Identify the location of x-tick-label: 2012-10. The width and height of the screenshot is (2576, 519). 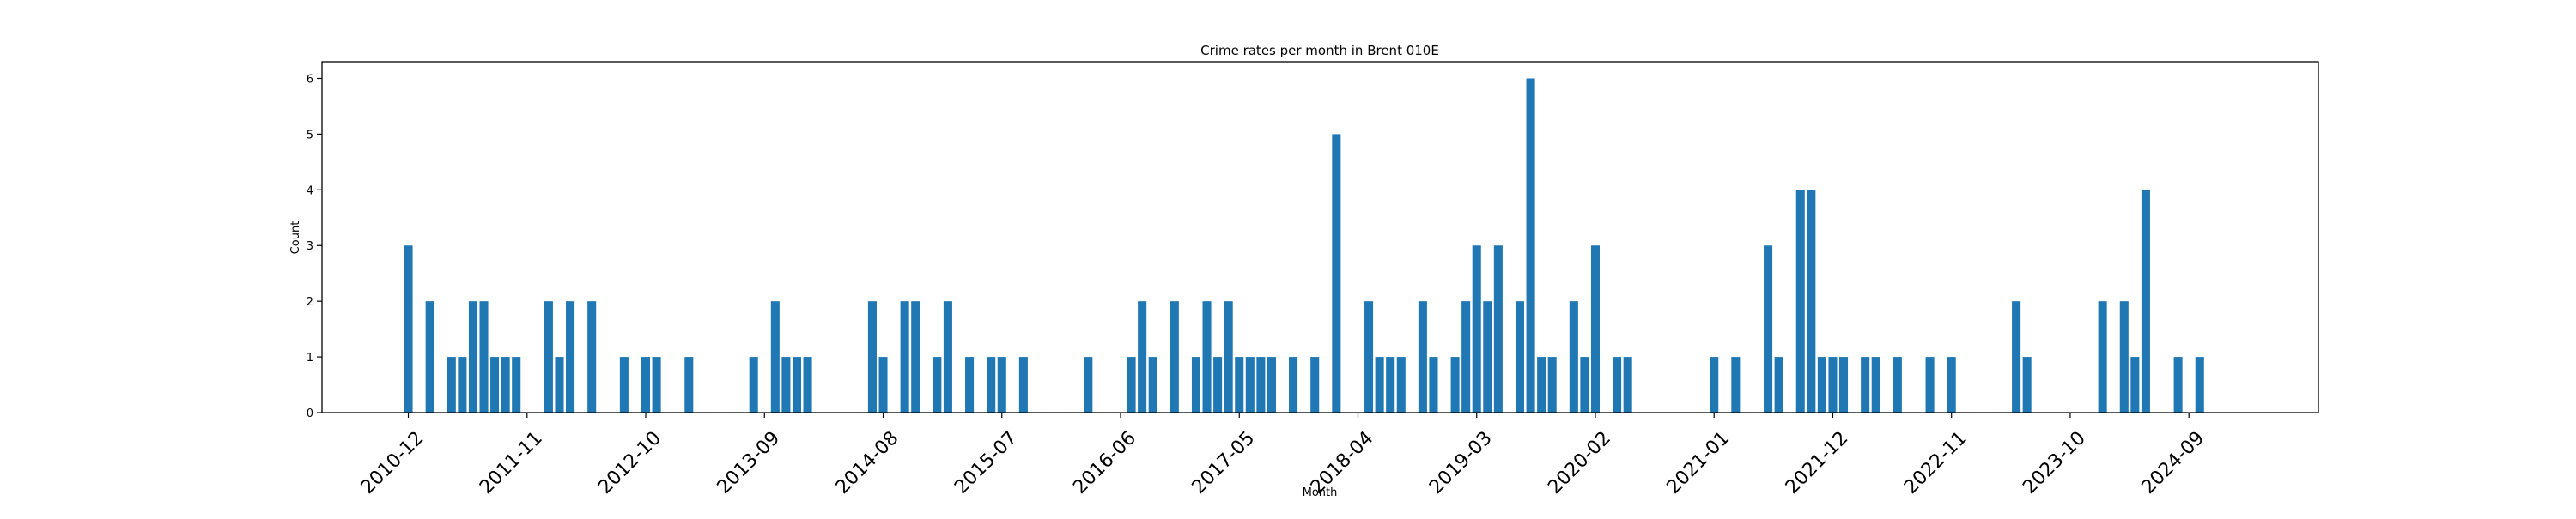
(629, 462).